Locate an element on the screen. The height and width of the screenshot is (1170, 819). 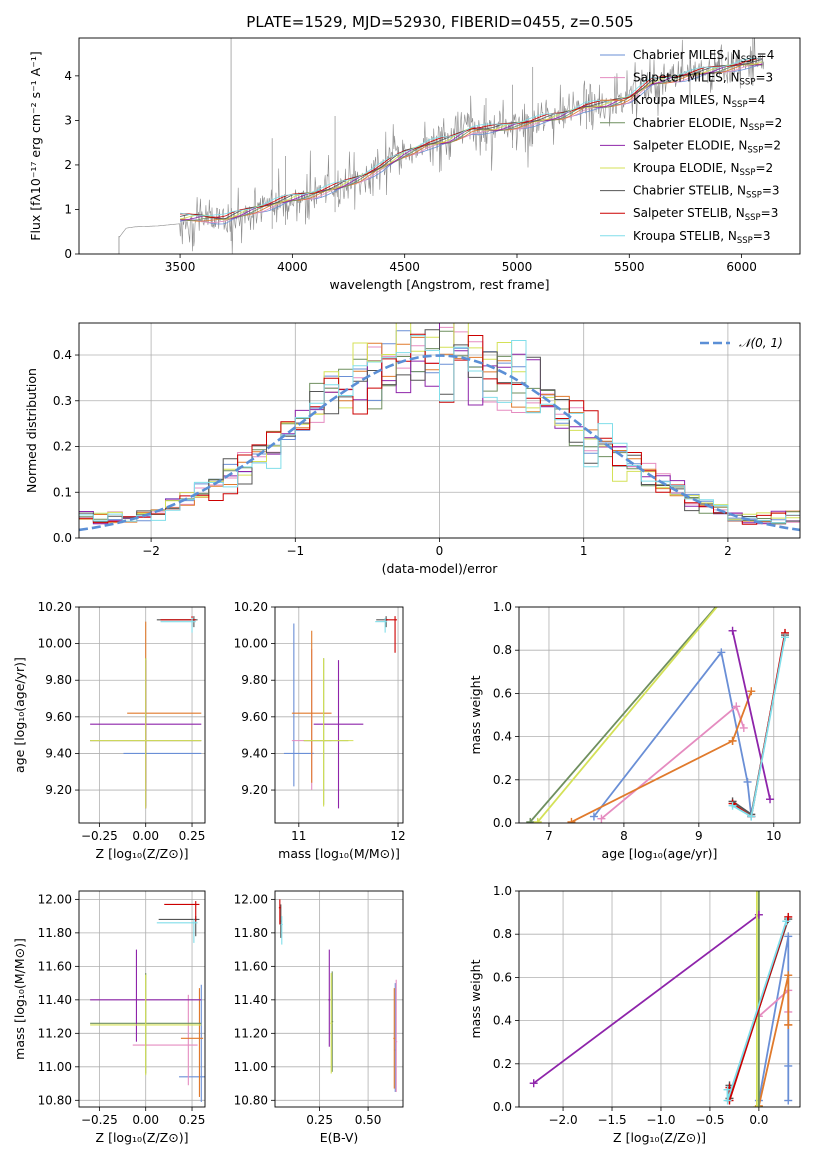
series-kroupa-stelib is located at coordinates (757, 1011).